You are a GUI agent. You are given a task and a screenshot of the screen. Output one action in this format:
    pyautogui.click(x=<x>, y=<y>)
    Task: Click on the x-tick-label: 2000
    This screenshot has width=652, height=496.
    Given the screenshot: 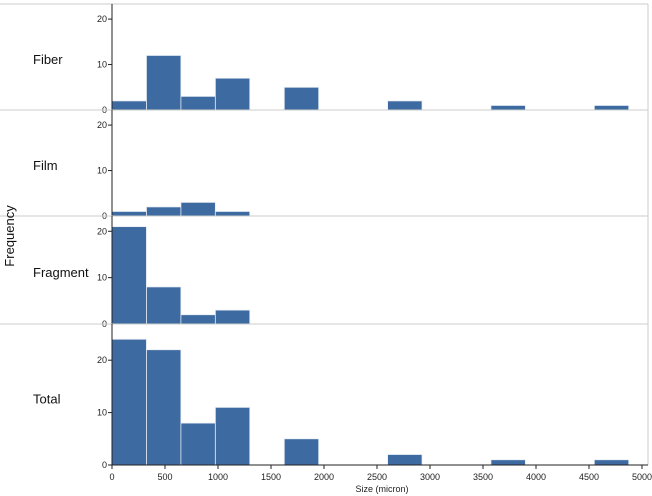 What is the action you would take?
    pyautogui.click(x=324, y=477)
    